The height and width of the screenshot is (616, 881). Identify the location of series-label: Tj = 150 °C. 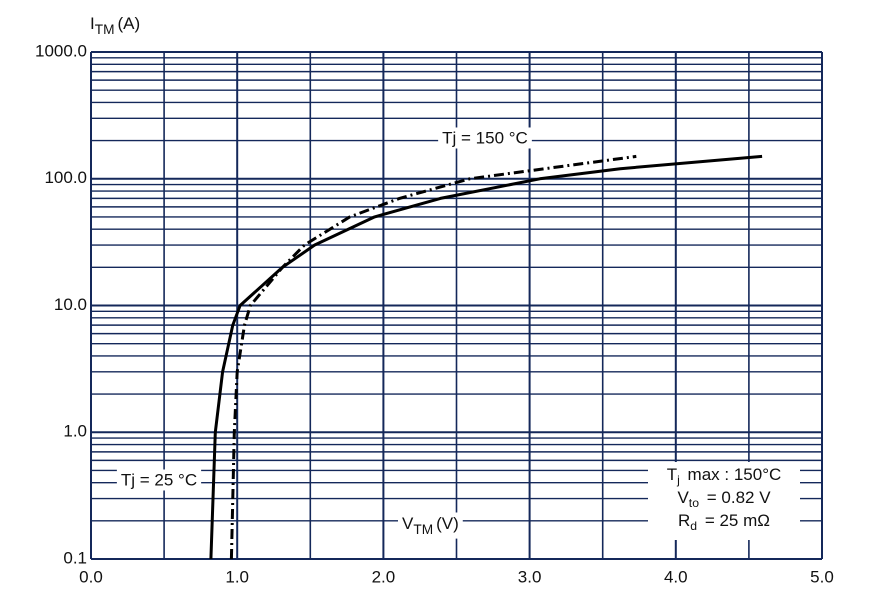
(485, 137).